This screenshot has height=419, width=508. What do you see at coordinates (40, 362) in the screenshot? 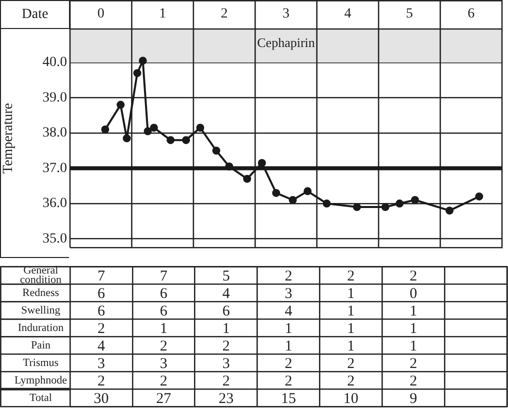
I see `y-tick-label: Trismus` at bounding box center [40, 362].